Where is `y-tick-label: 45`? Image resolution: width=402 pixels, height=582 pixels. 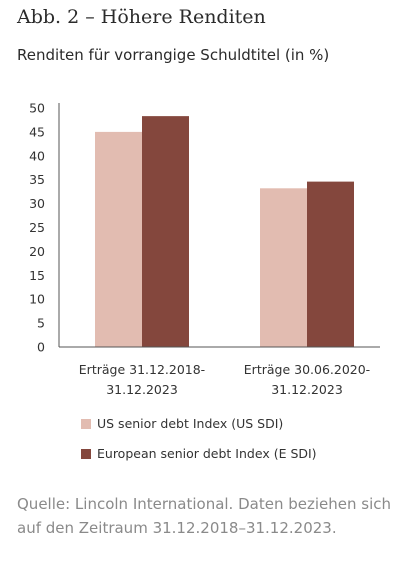
y-tick-label: 45 is located at coordinates (37, 131).